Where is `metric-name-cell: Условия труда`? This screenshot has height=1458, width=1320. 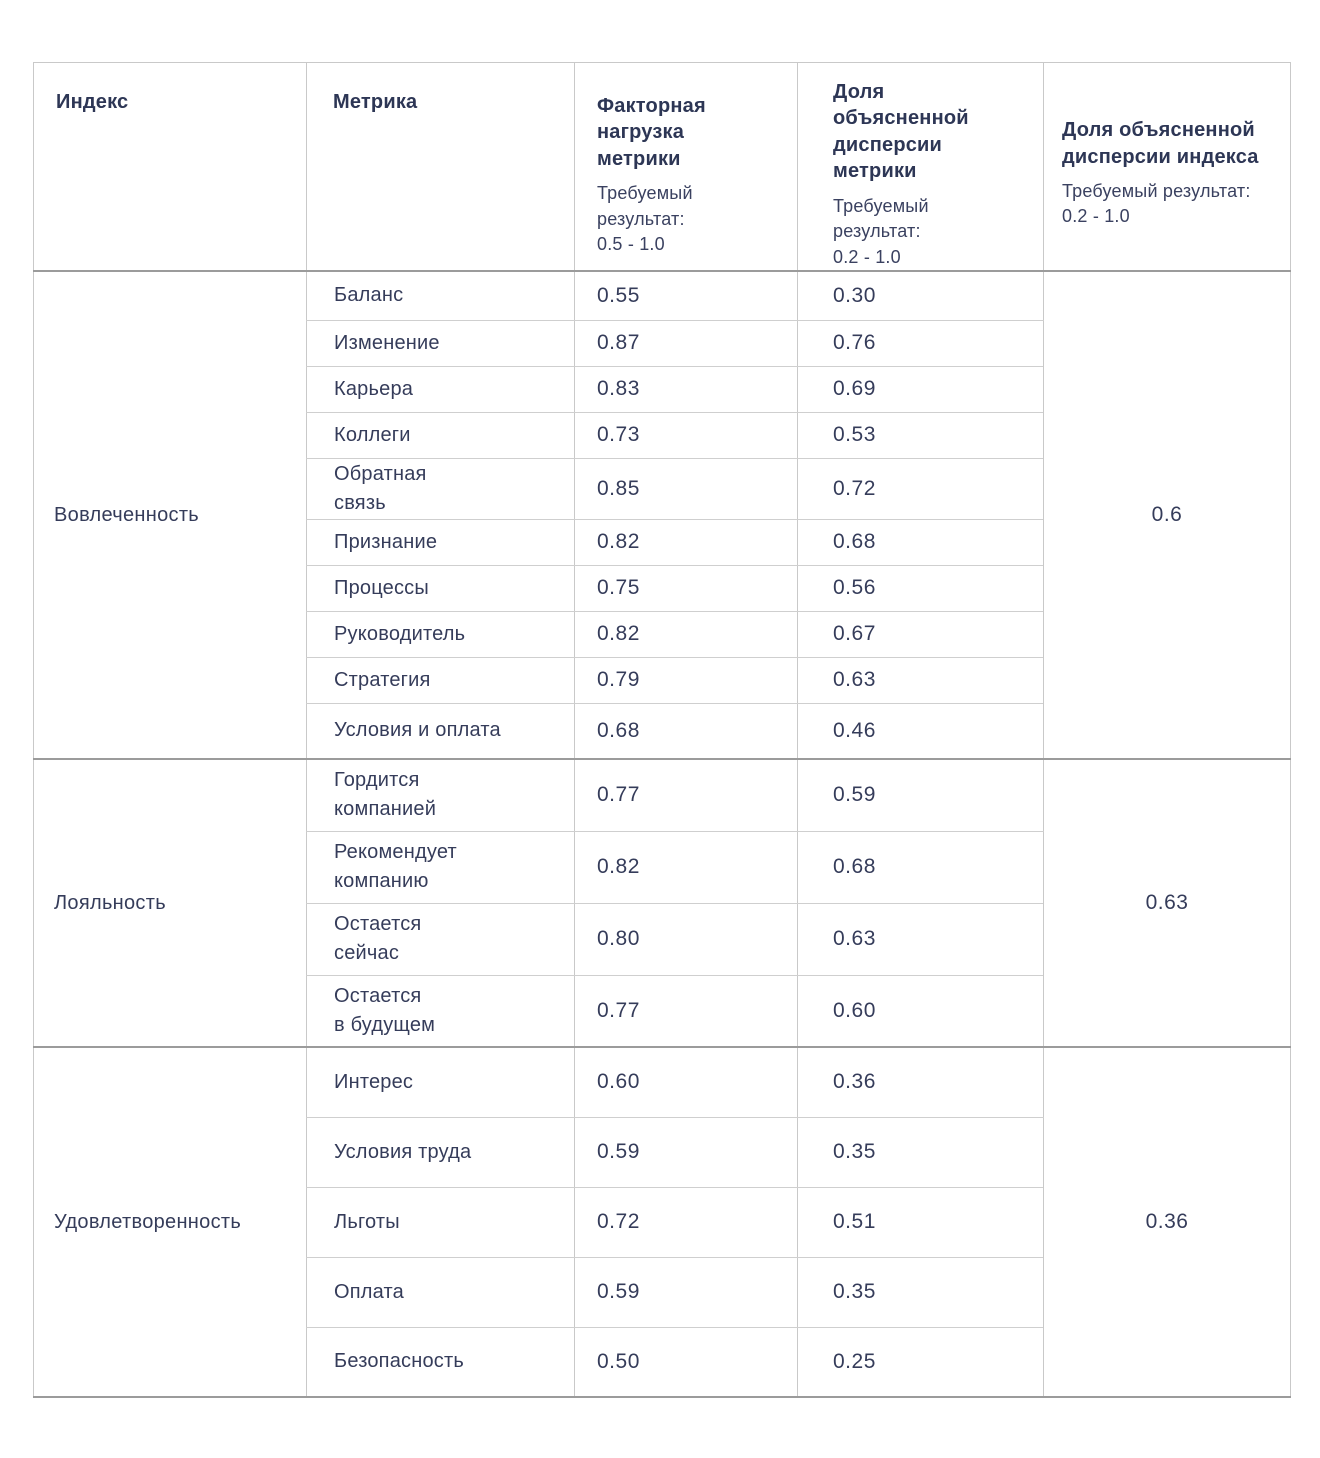
metric-name-cell: Условия труда is located at coordinates (440, 1152).